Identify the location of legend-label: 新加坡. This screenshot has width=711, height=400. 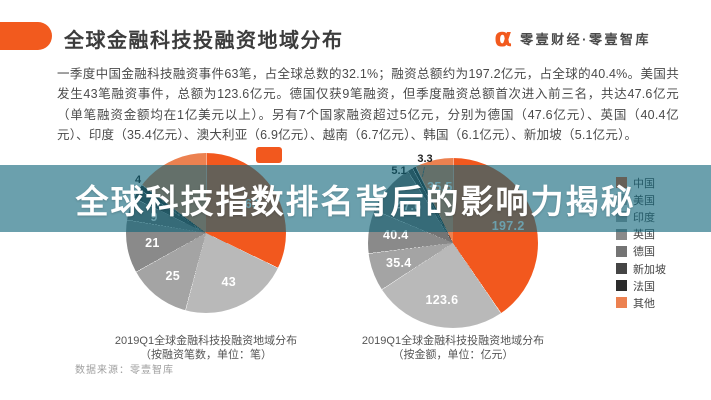
(649, 269).